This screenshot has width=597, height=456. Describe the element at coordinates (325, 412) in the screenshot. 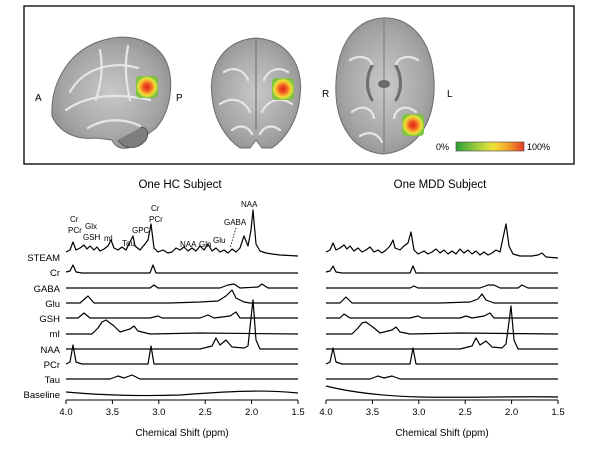

I see `right-tick-4.0: 4.0` at that location.